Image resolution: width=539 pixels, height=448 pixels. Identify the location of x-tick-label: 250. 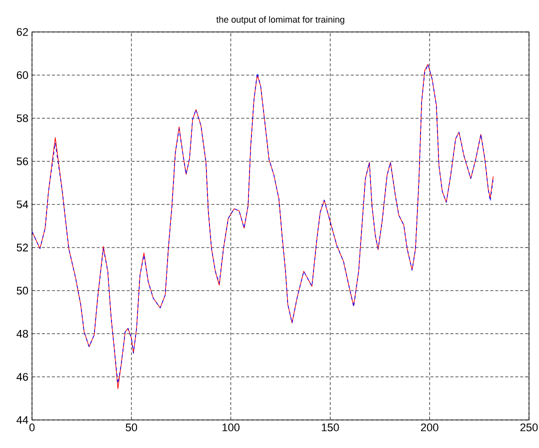
(529, 428).